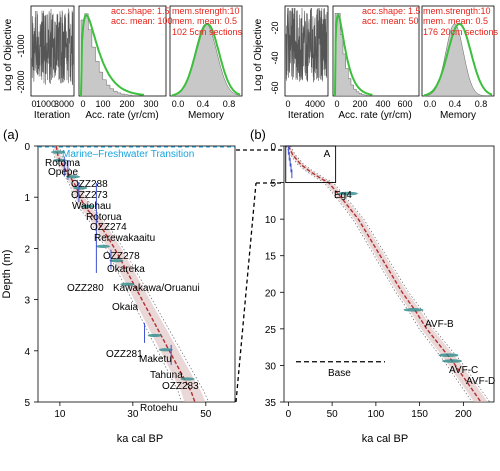  What do you see at coordinates (27, 301) in the screenshot?
I see `panel-a-ytick-label: 3` at bounding box center [27, 301].